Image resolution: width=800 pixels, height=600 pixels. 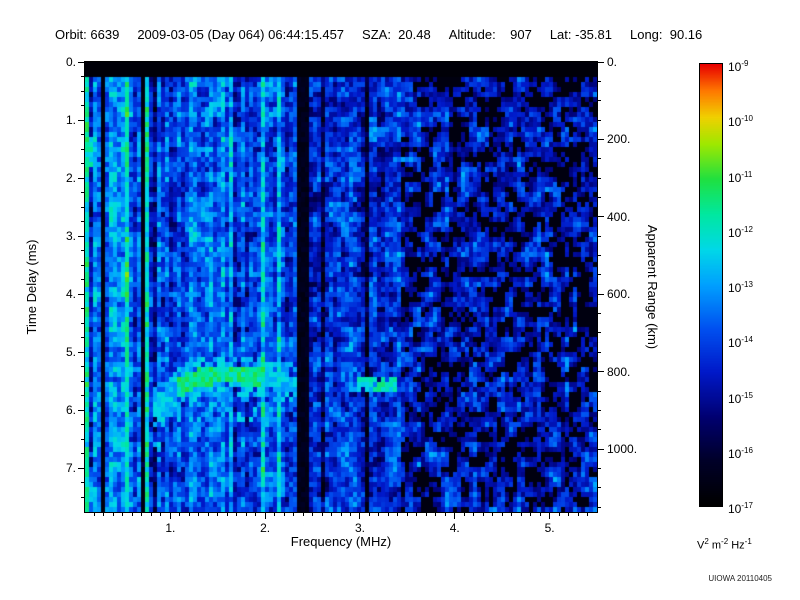 I want to click on colorbar-tick-label: 10-11, so click(x=740, y=177).